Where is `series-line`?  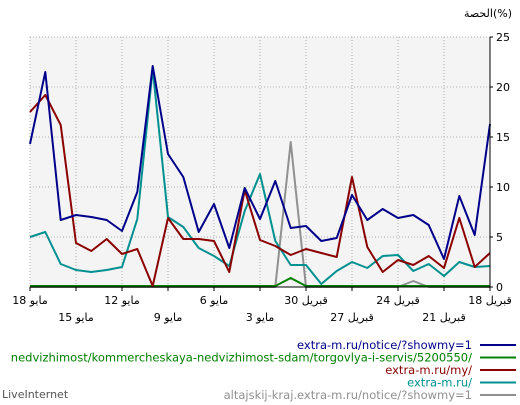
series-line is located at coordinates (260, 282).